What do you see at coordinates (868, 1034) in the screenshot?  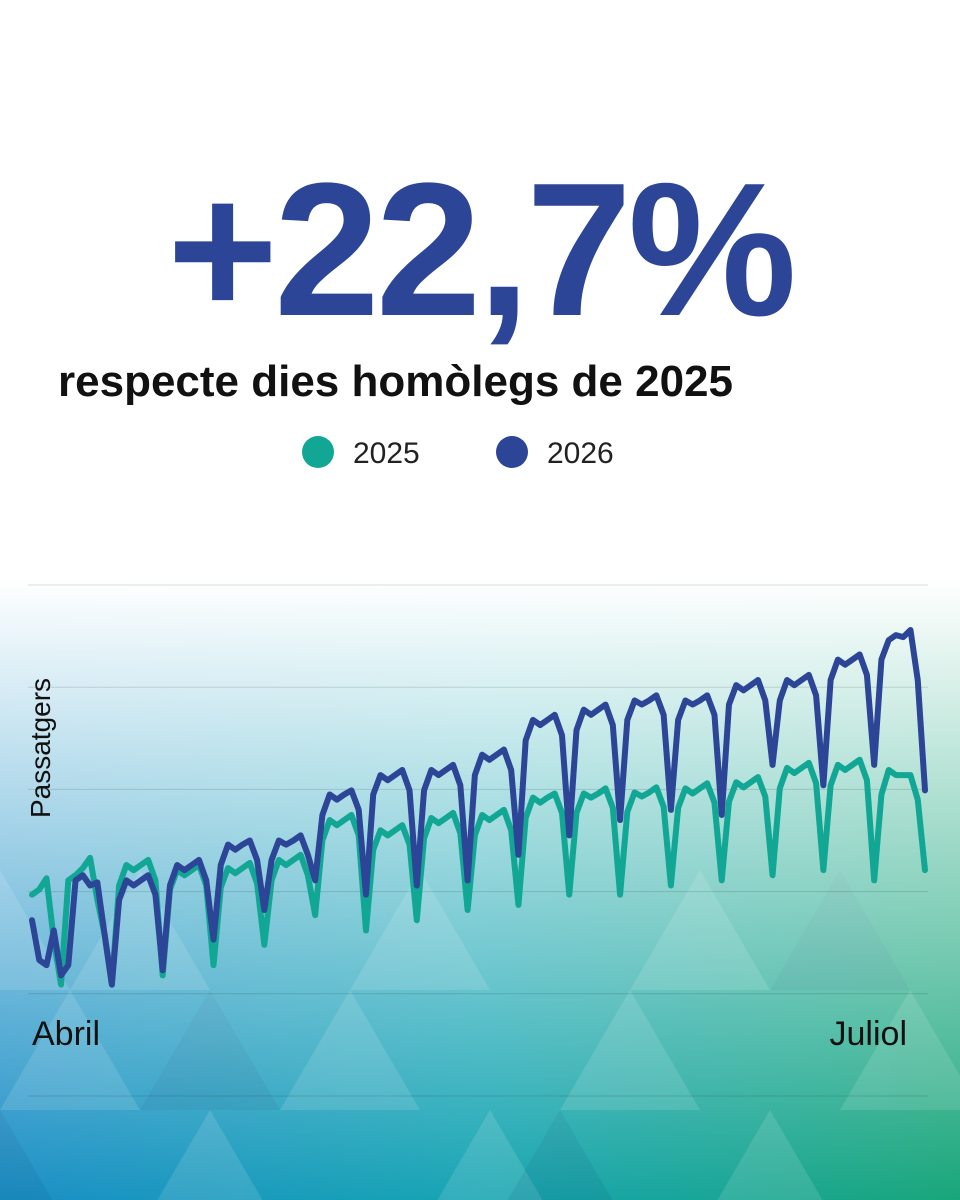 I see `x-tick-label: Juliol` at bounding box center [868, 1034].